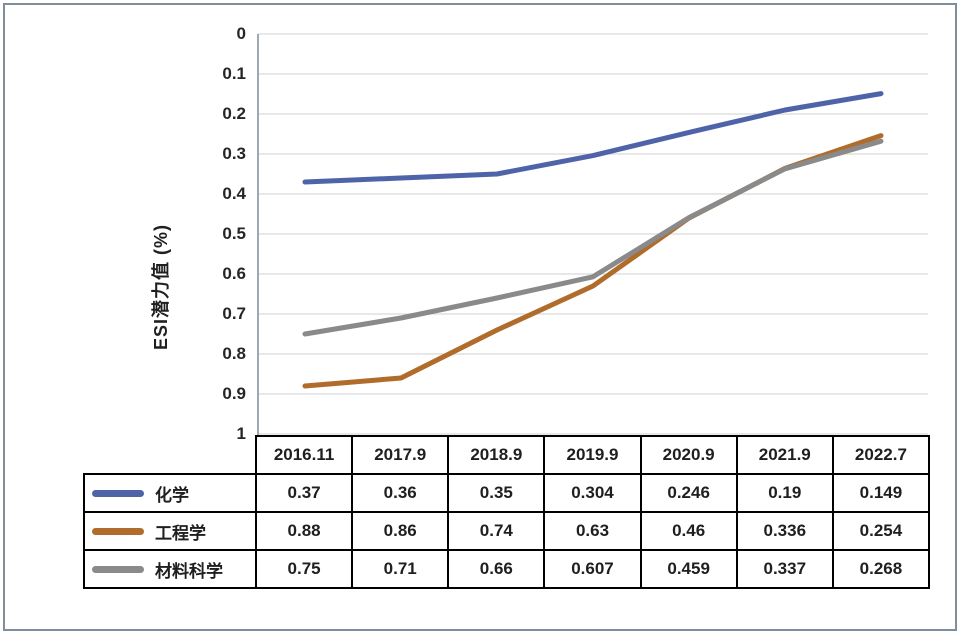 The width and height of the screenshot is (960, 634). Describe the element at coordinates (881, 532) in the screenshot. I see `value-cell: 0.254` at that location.